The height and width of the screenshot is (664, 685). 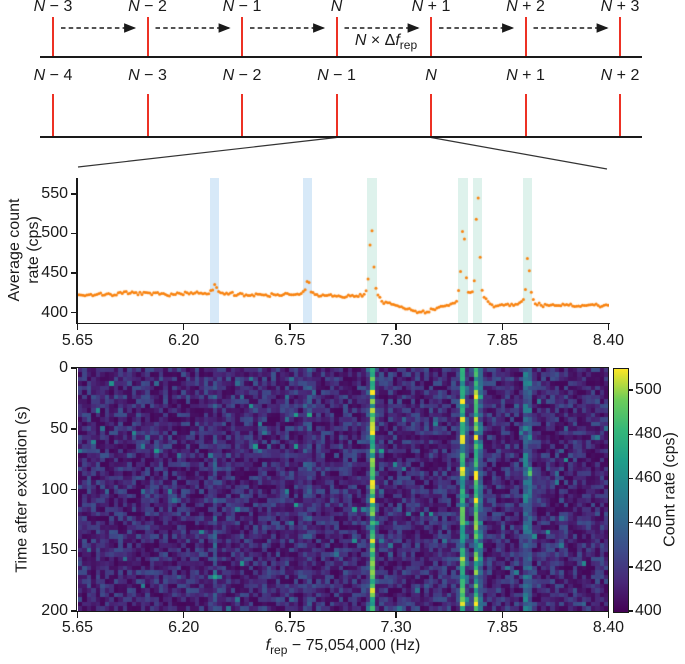 I want to click on colorbar-tick-label: 460, so click(x=648, y=478).